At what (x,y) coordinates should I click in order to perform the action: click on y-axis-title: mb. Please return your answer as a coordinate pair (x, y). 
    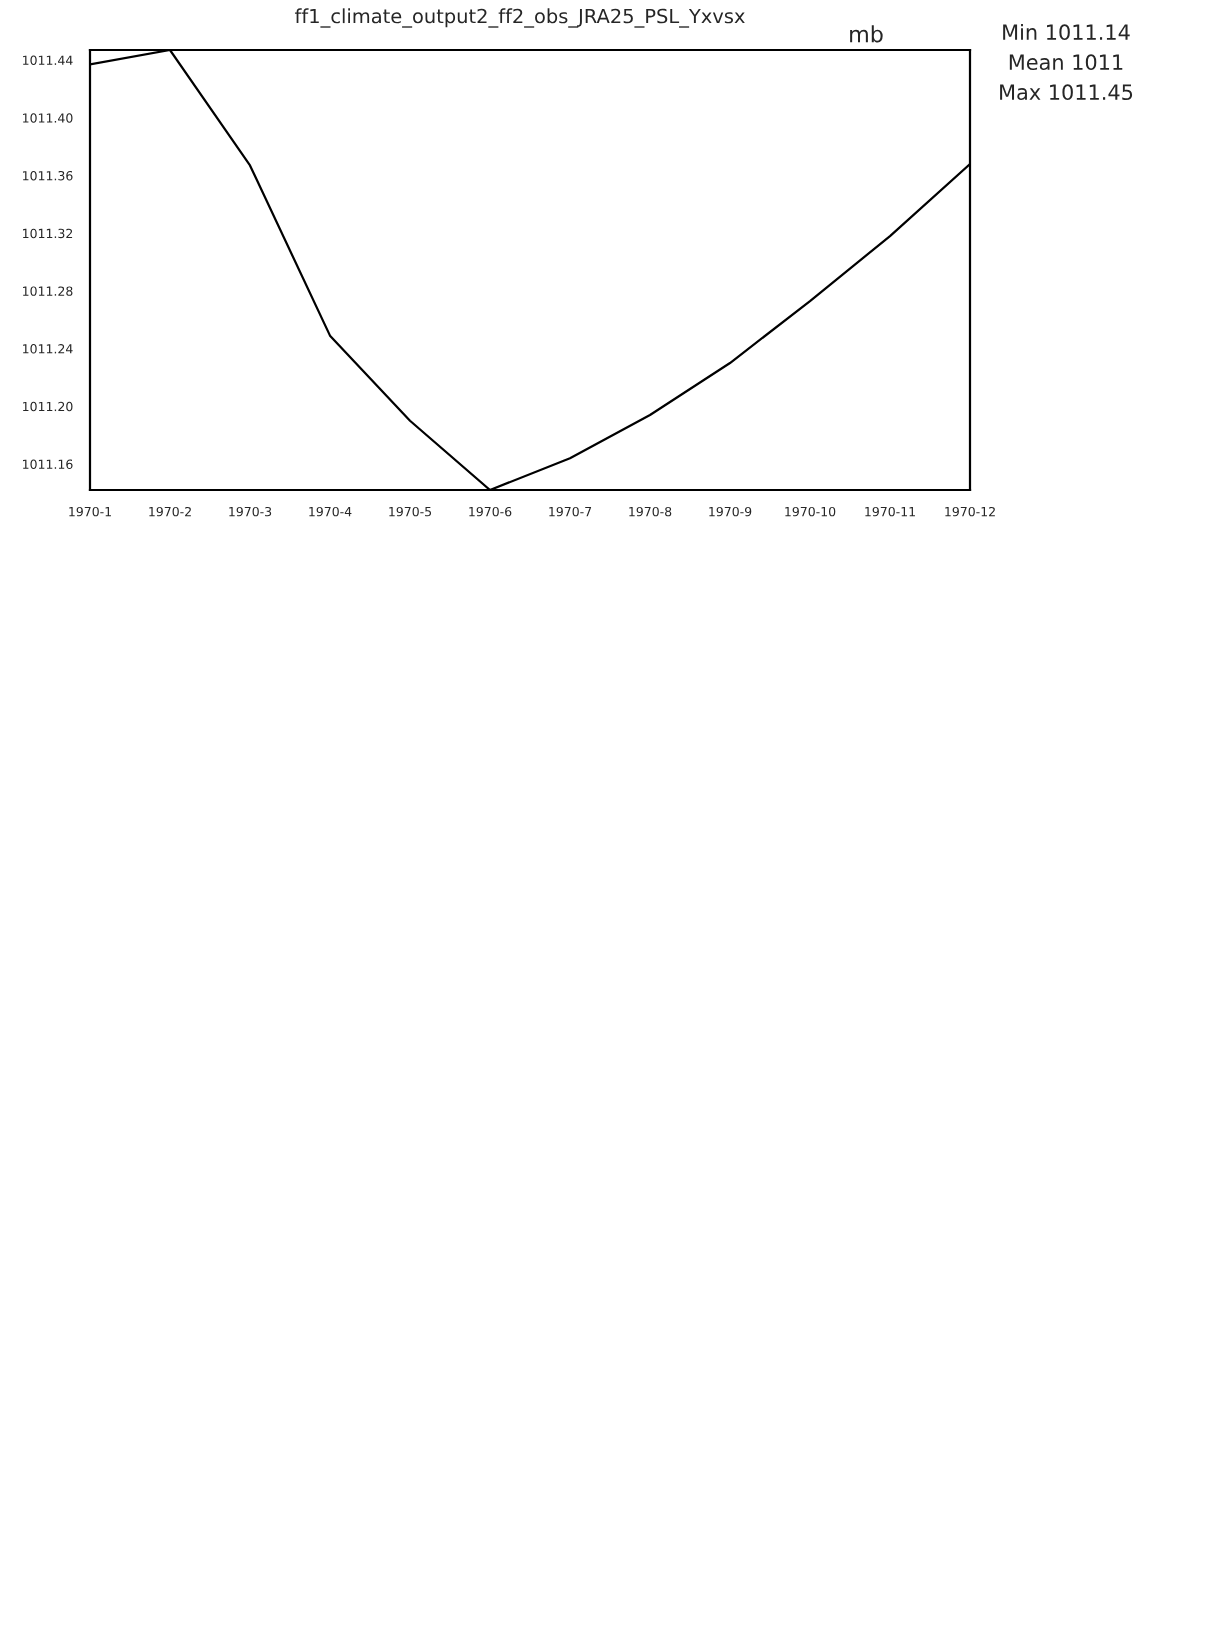
    Looking at the image, I should click on (866, 34).